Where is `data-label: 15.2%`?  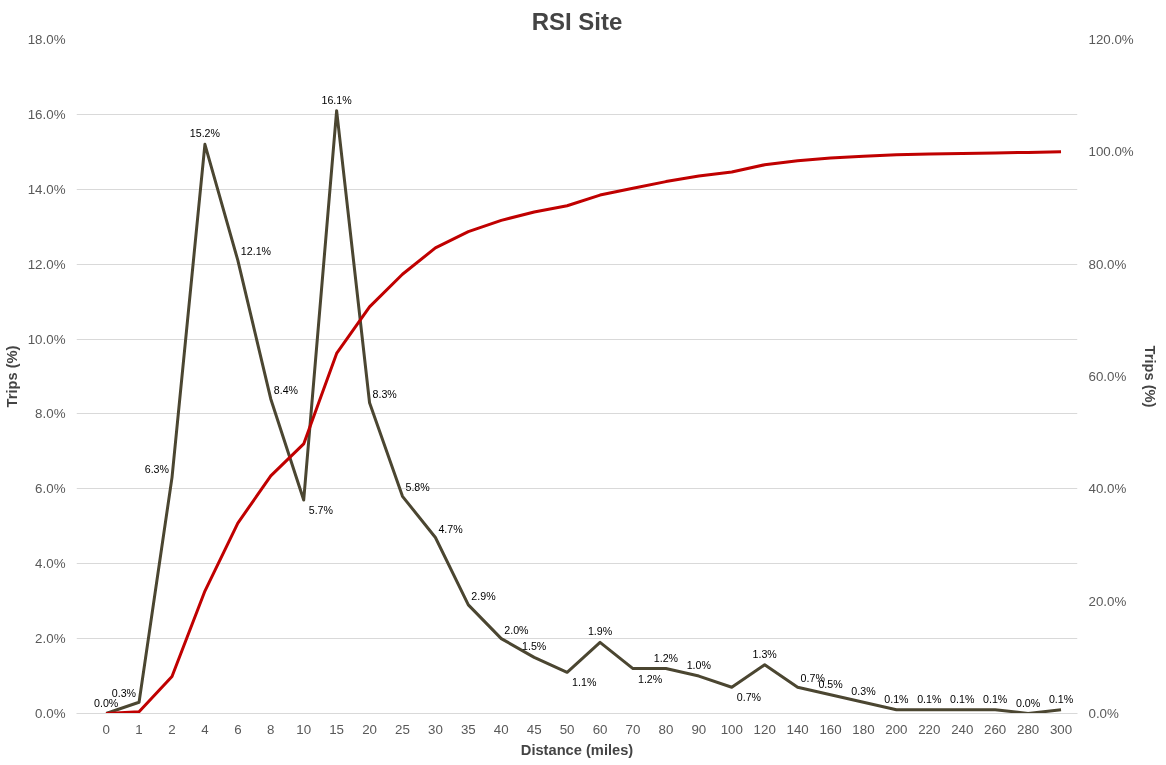
data-label: 15.2% is located at coordinates (205, 133).